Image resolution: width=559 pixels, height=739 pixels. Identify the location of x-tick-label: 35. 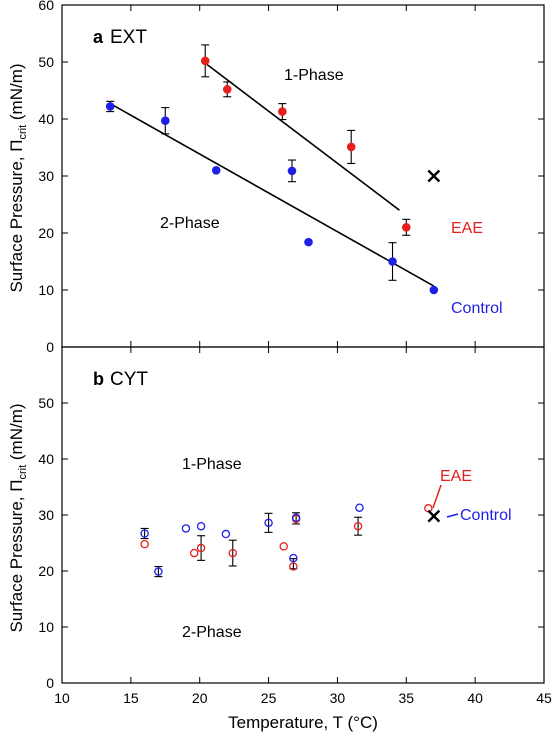
(406, 698).